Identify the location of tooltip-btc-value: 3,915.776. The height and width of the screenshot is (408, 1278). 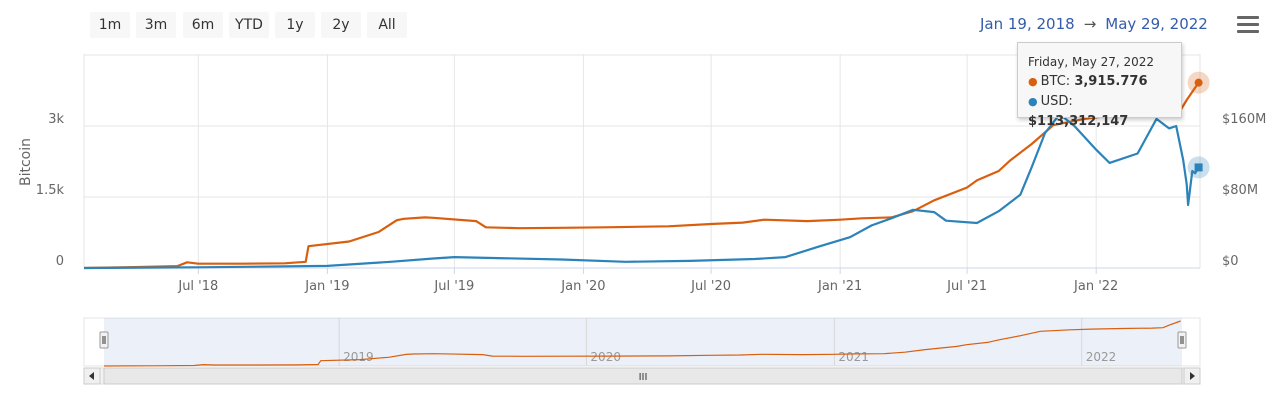
(1111, 81).